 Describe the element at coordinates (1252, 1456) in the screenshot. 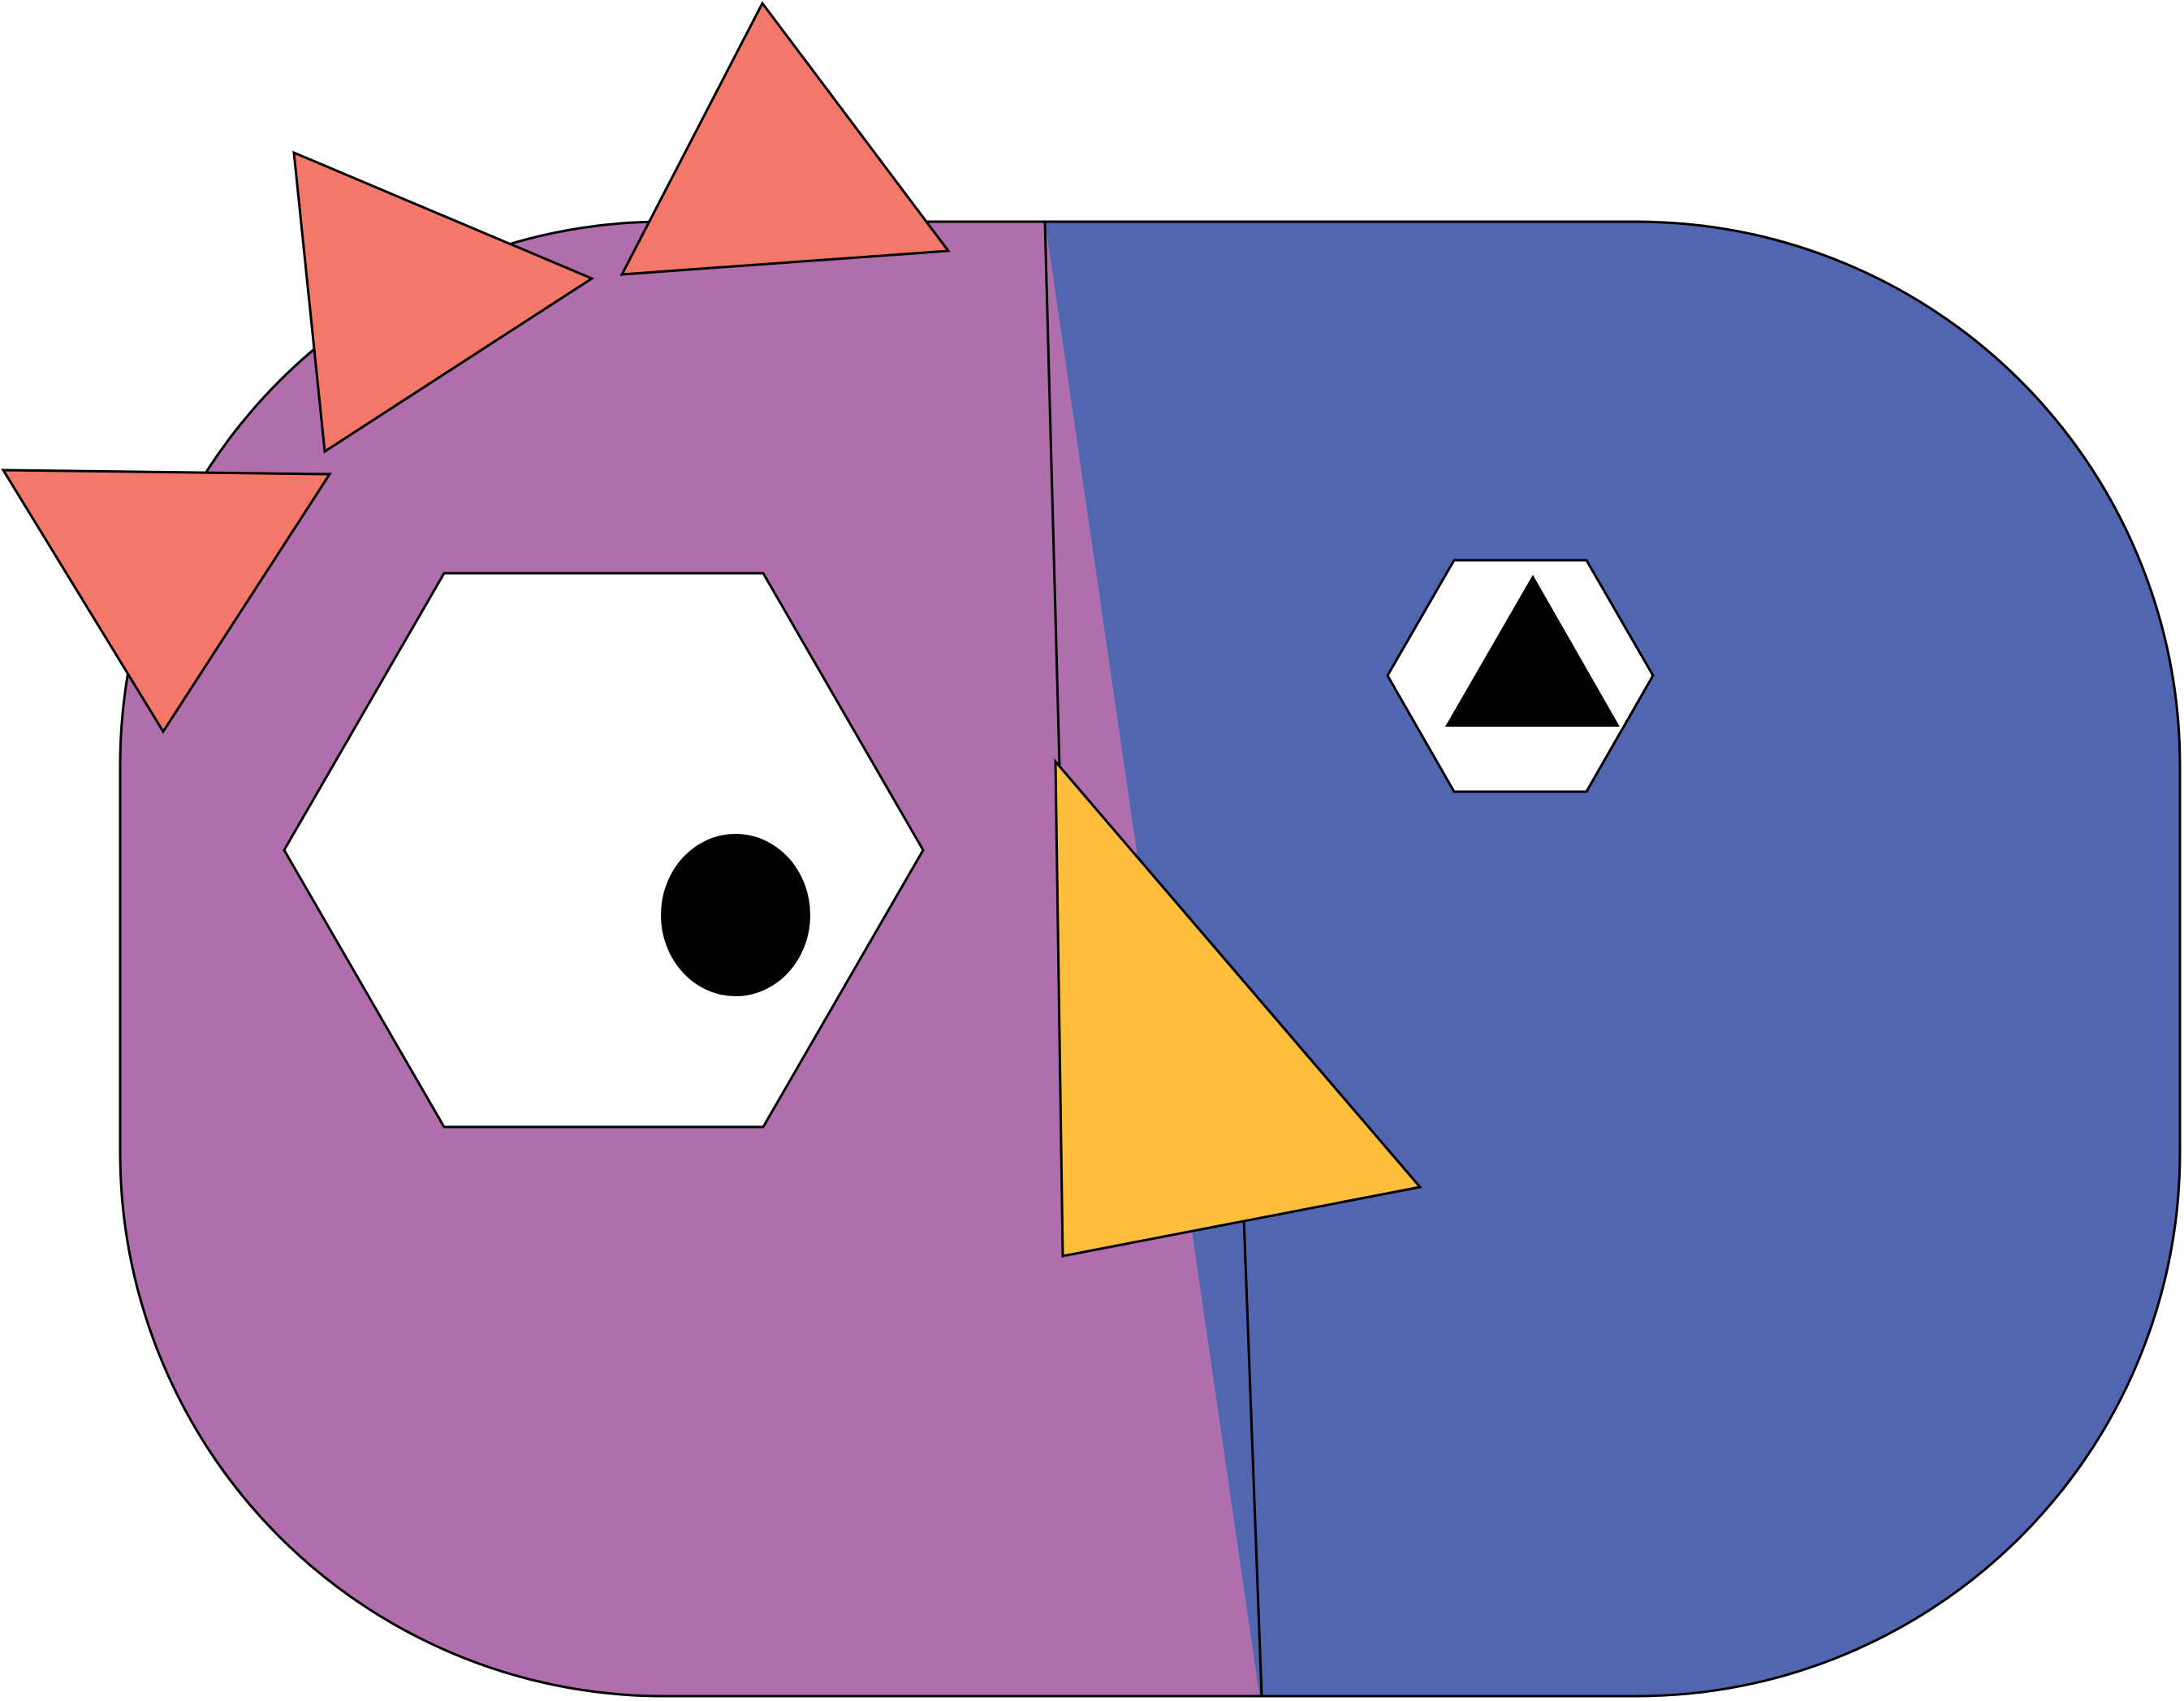

I see `head-divider-lower` at that location.